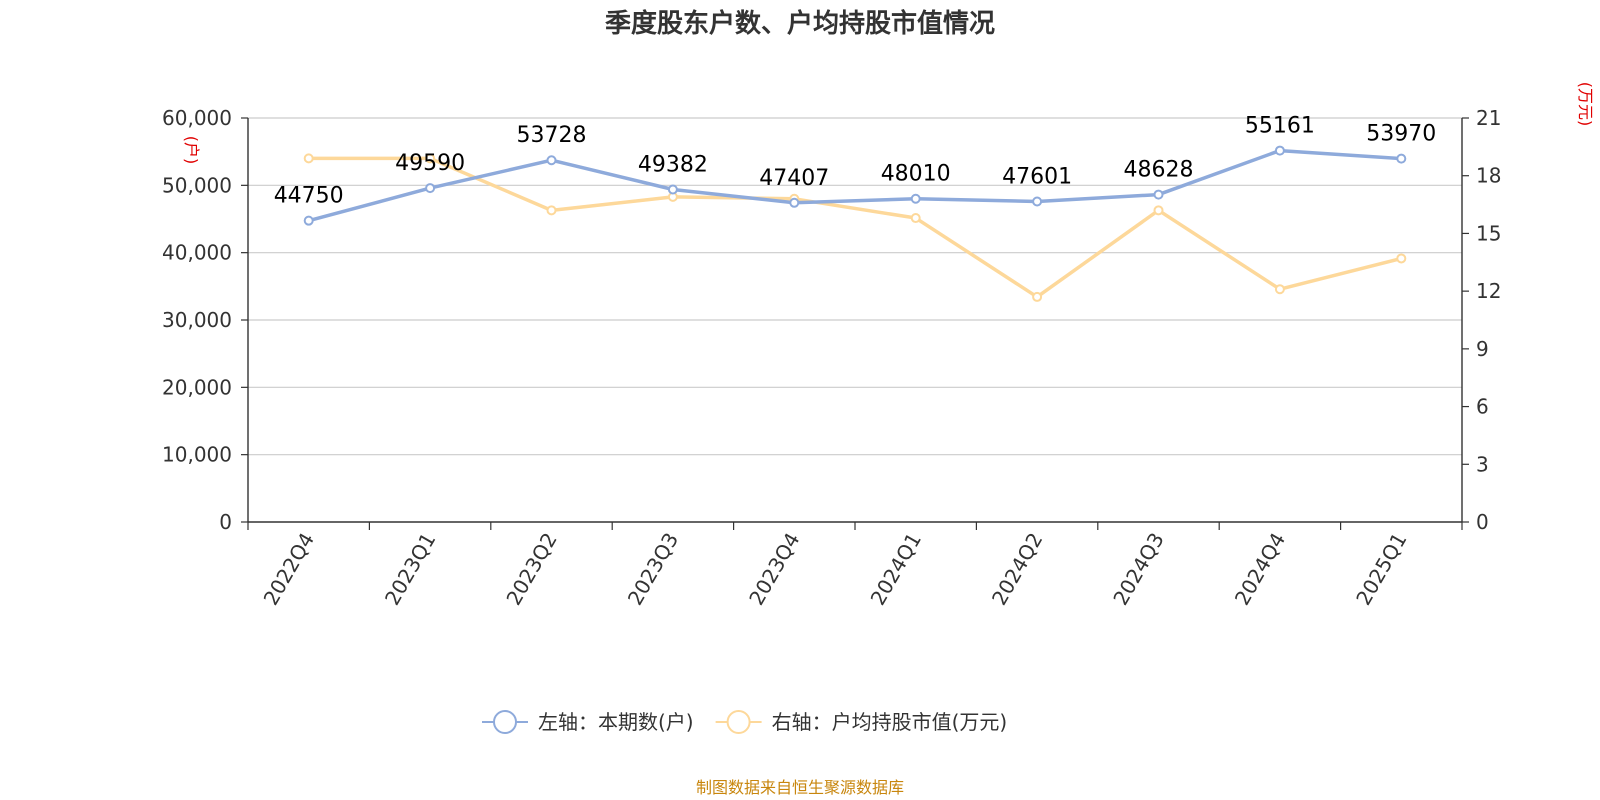  Describe the element at coordinates (653, 569) in the screenshot. I see `x-axis-tick-label: 2023Q3` at that location.